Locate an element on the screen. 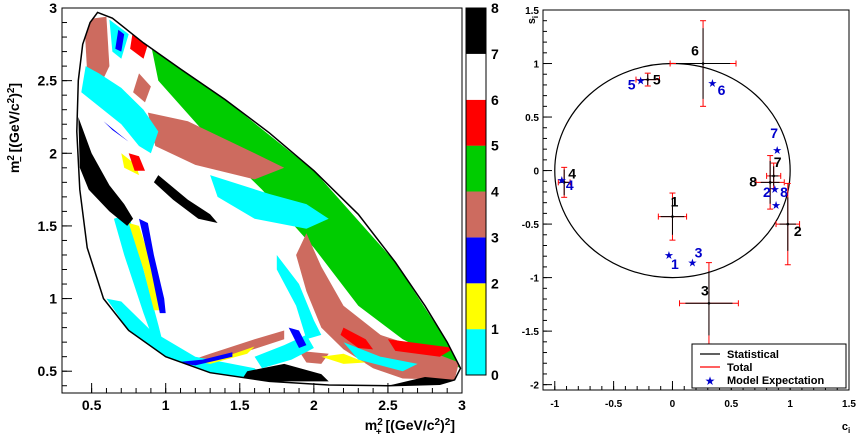  model-point-1: ★1 is located at coordinates (671, 261).